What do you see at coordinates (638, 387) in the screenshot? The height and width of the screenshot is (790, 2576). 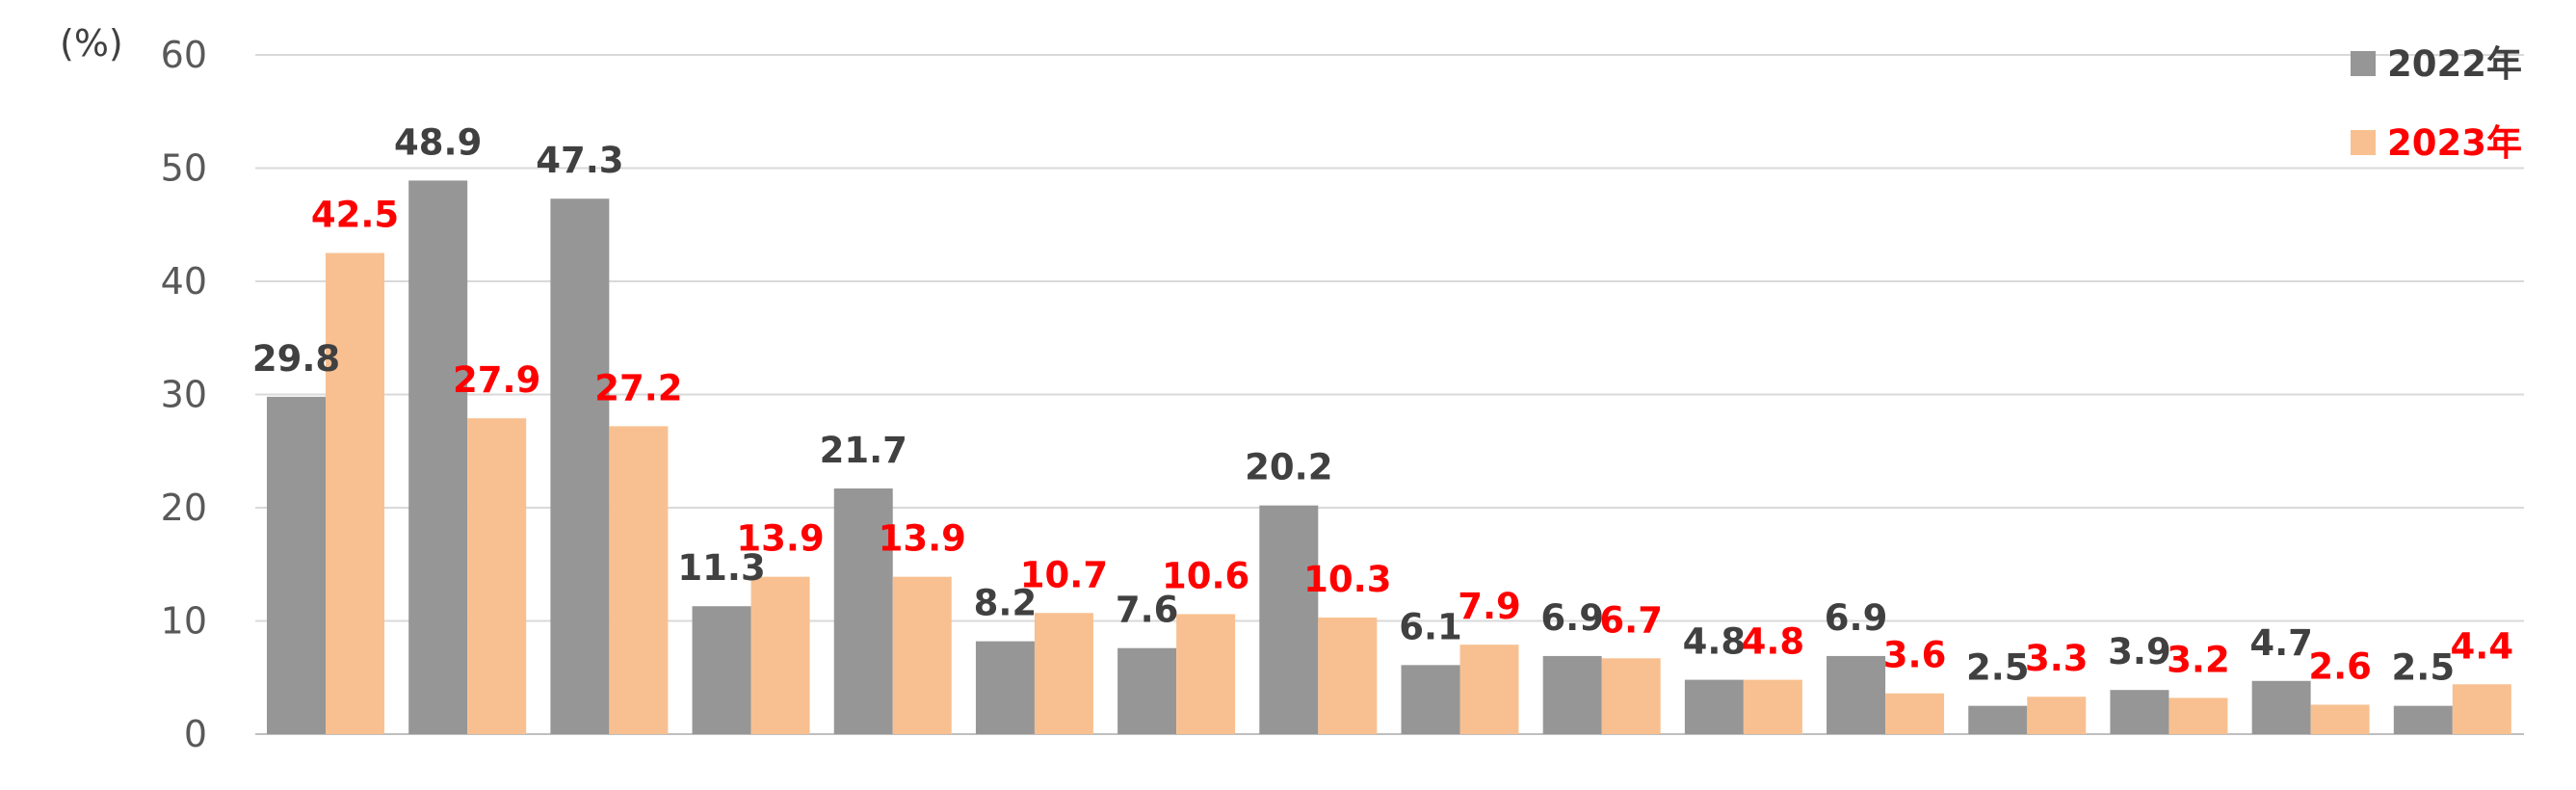 I see `data-label-2023: 27.2` at bounding box center [638, 387].